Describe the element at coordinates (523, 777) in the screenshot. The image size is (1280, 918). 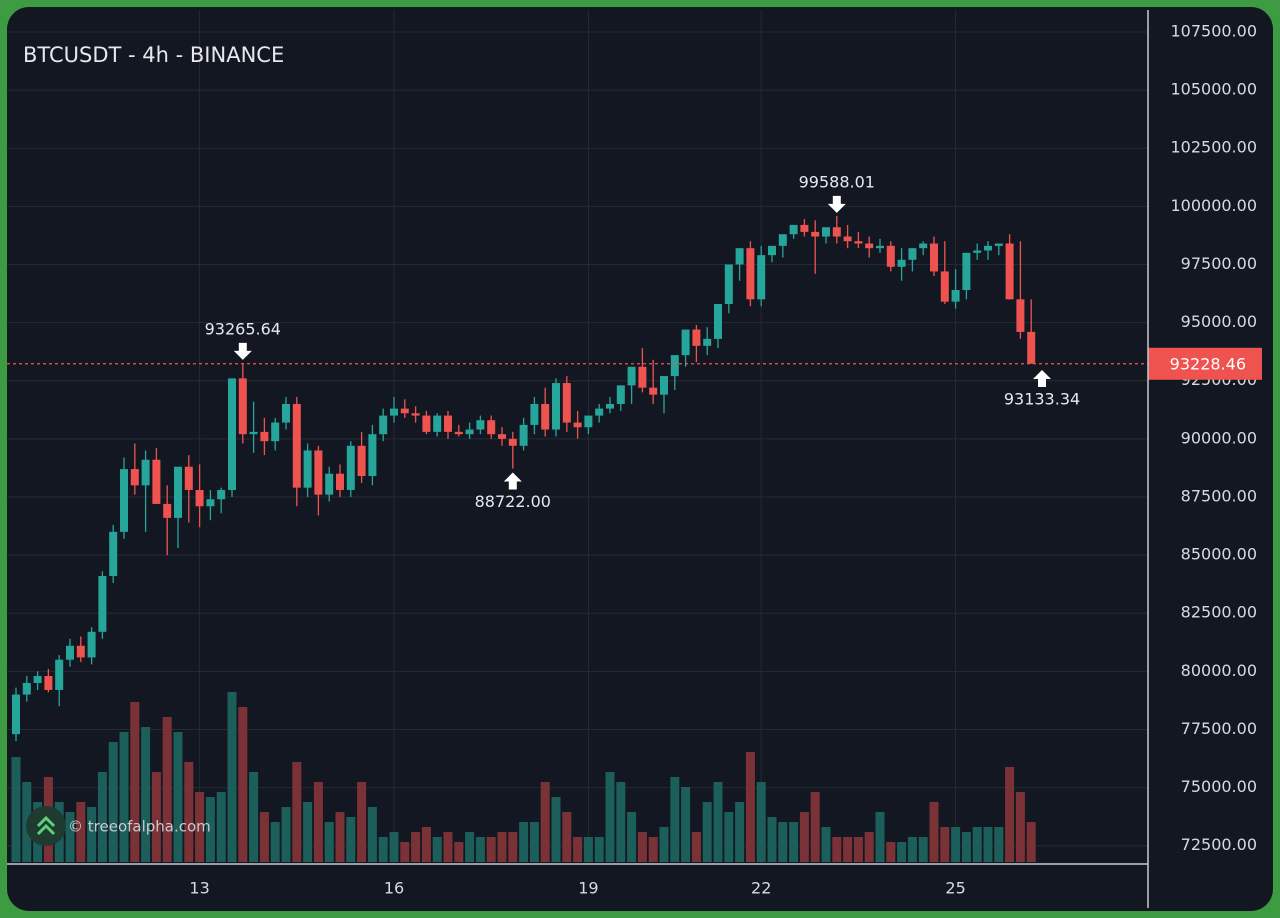
I see `volume-layer` at that location.